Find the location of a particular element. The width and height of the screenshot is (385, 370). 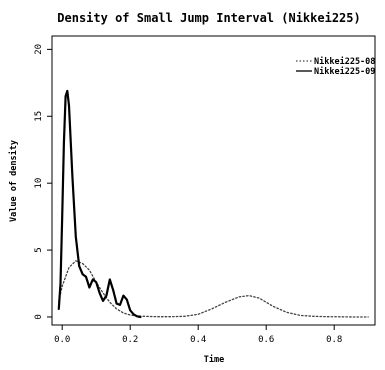

x-tick-label: 0.2 is located at coordinates (130, 340).